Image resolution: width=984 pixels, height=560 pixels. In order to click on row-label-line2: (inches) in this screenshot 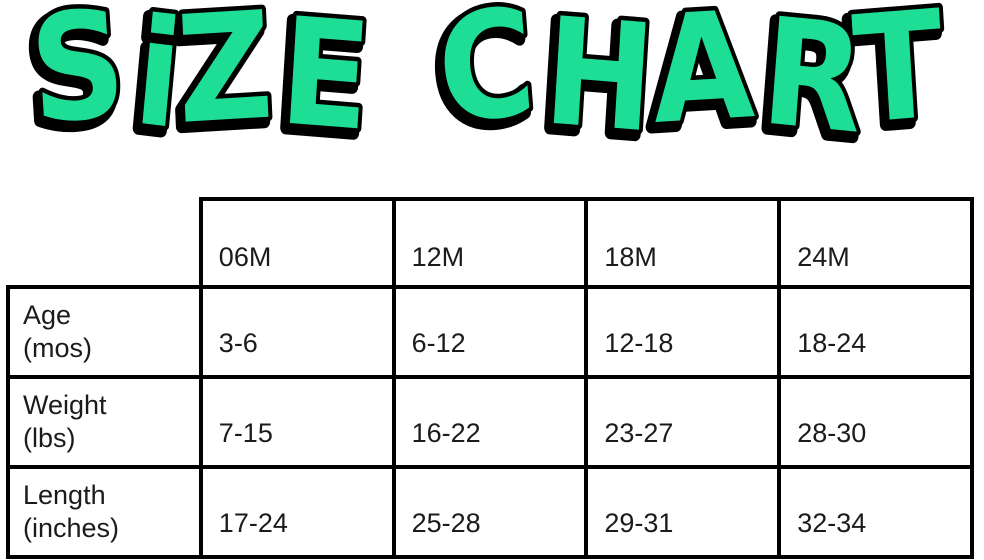, I will do `click(71, 528)`.